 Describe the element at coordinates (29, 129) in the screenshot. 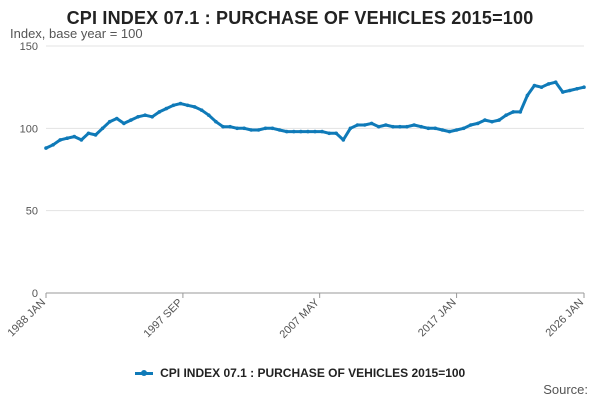

I see `y-tick-label-2: 100` at that location.